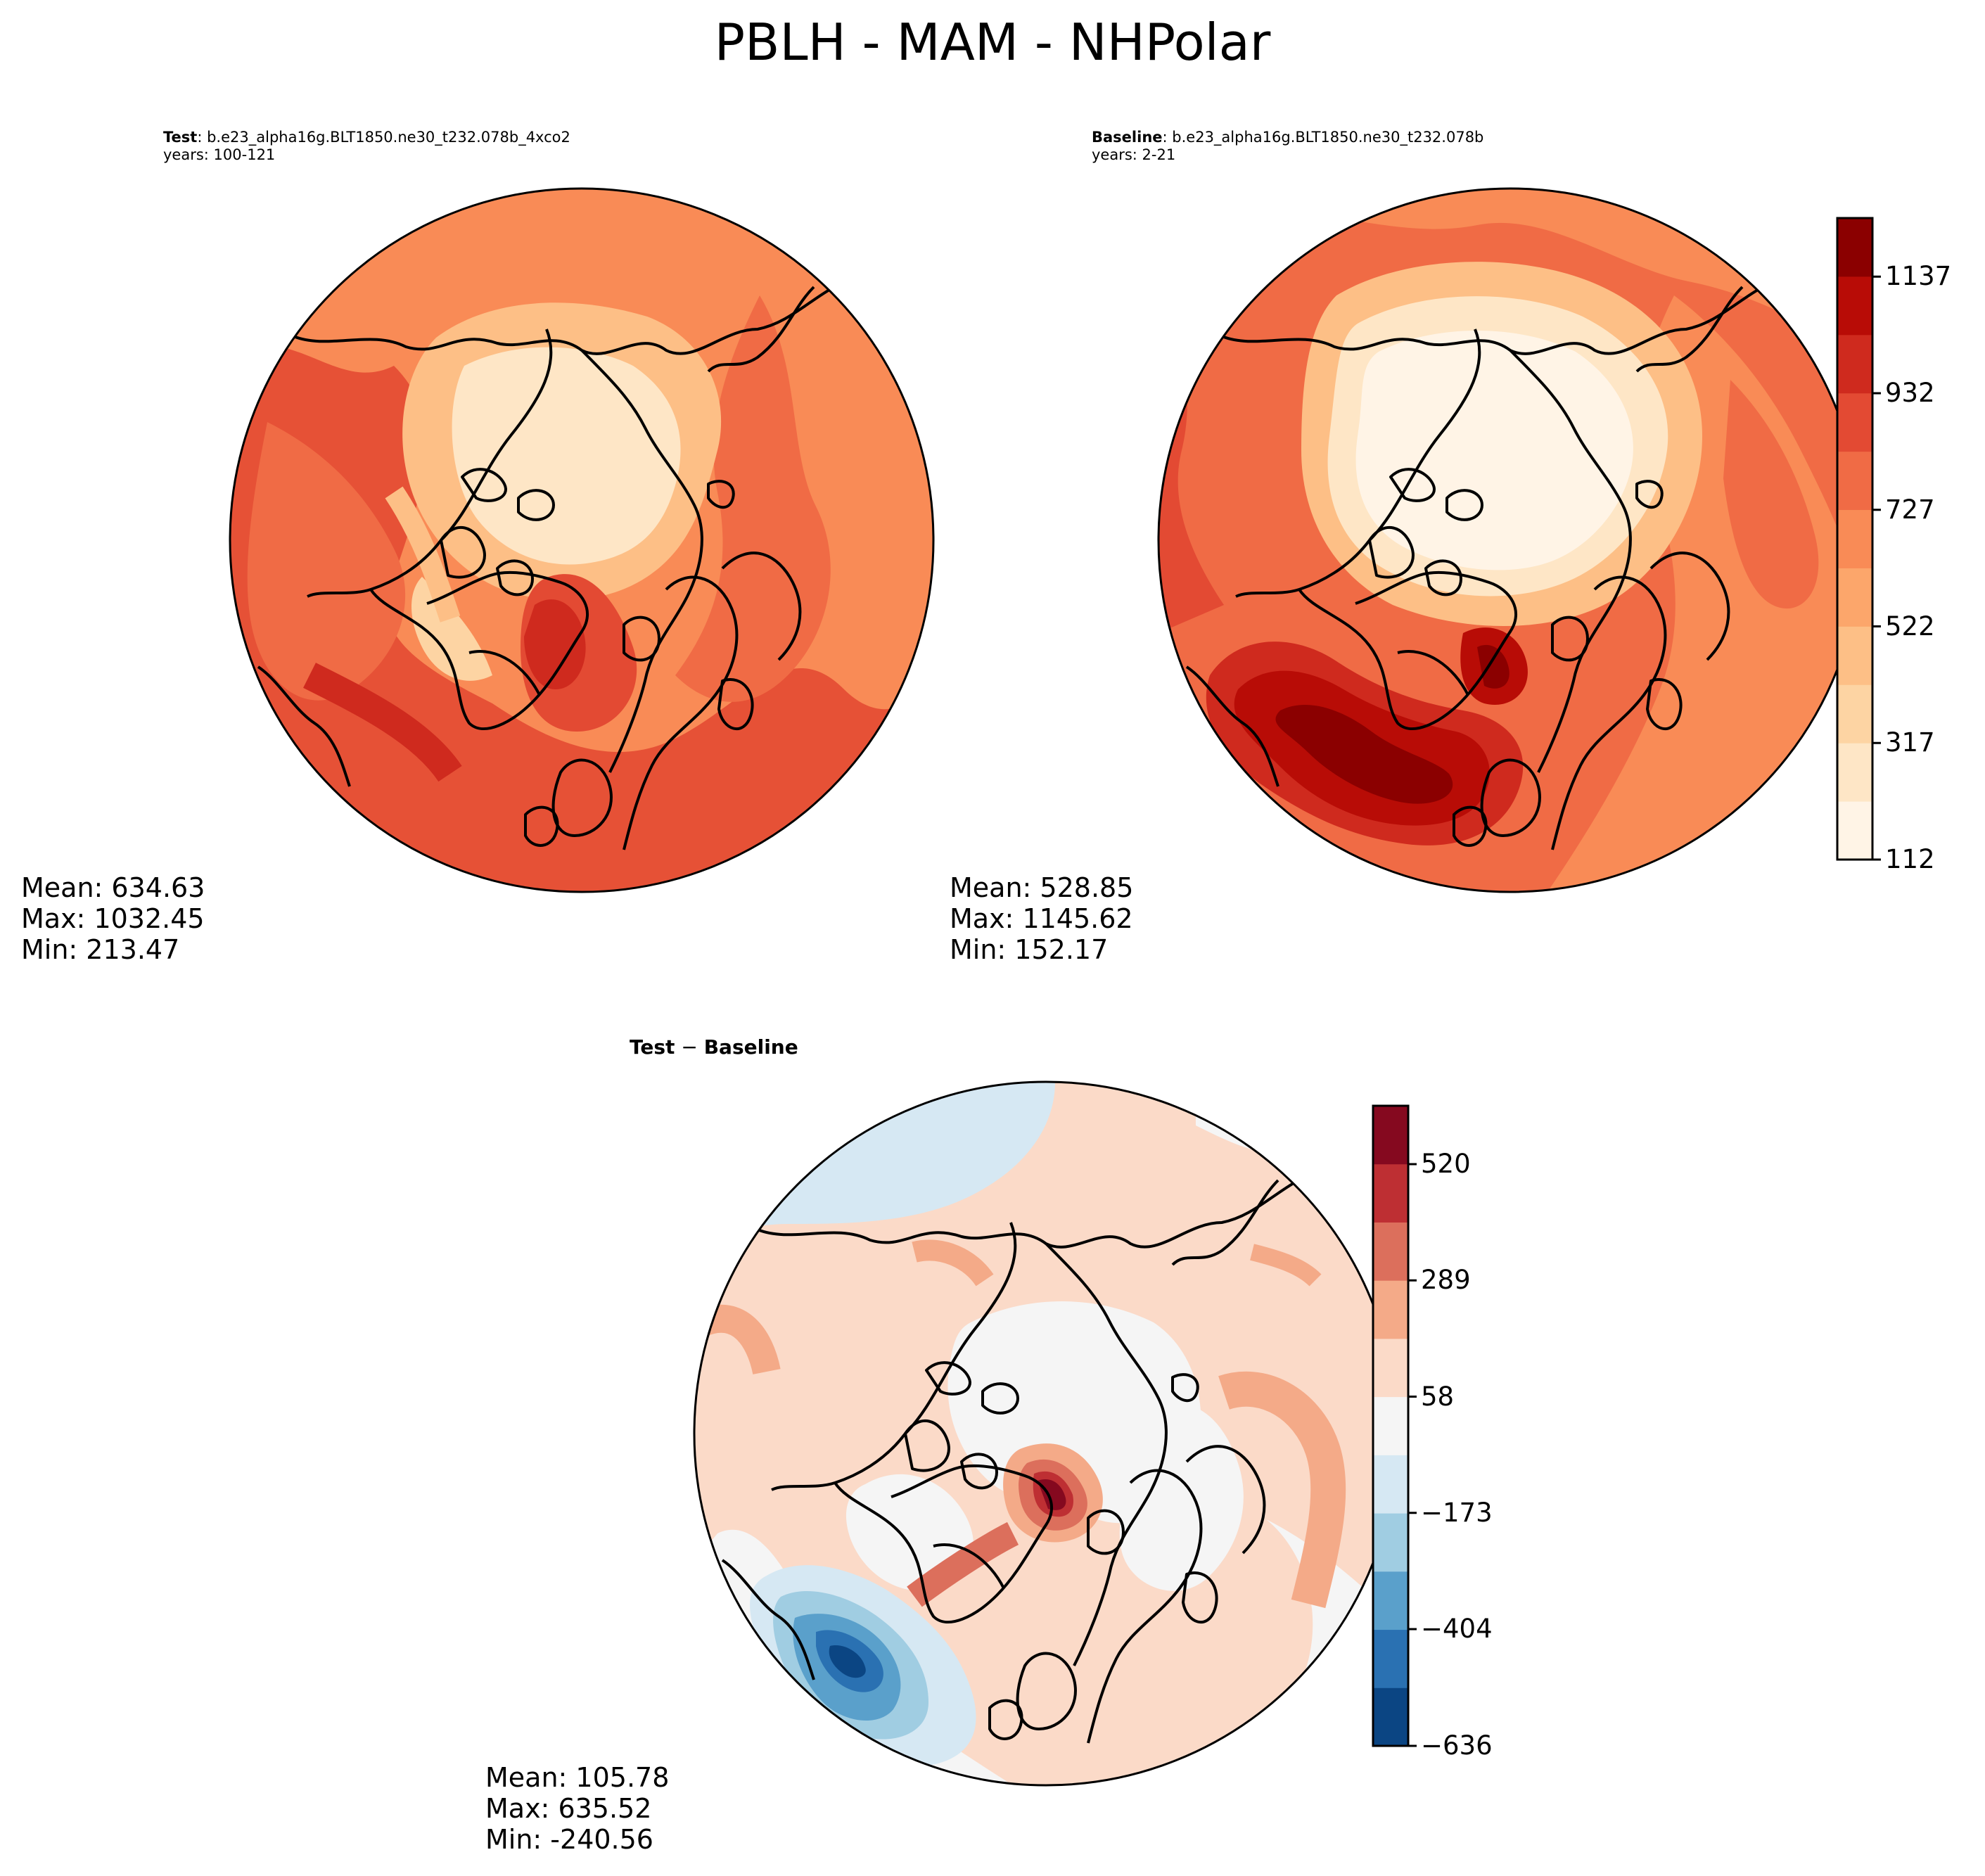 Image resolution: width=1985 pixels, height=1876 pixels. What do you see at coordinates (1438, 1396) in the screenshot?
I see `difference-colorbar-tick-label: 58` at bounding box center [1438, 1396].